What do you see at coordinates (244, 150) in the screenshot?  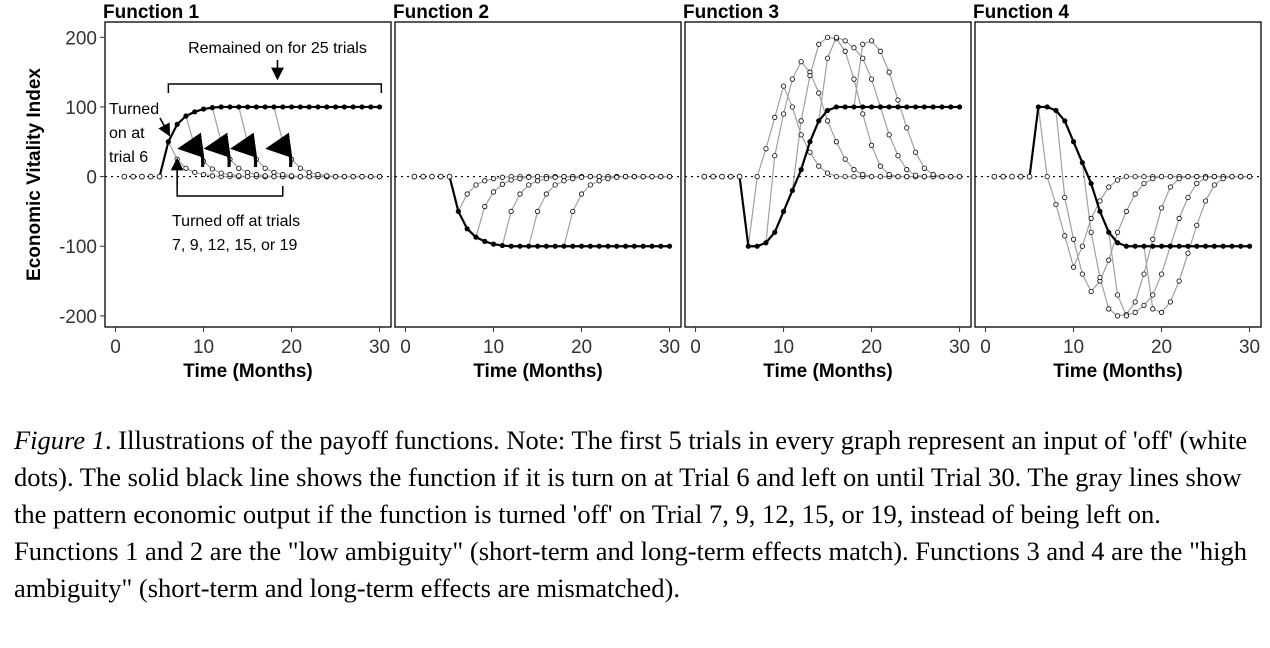 I see `arrow-turn-off-curved` at bounding box center [244, 150].